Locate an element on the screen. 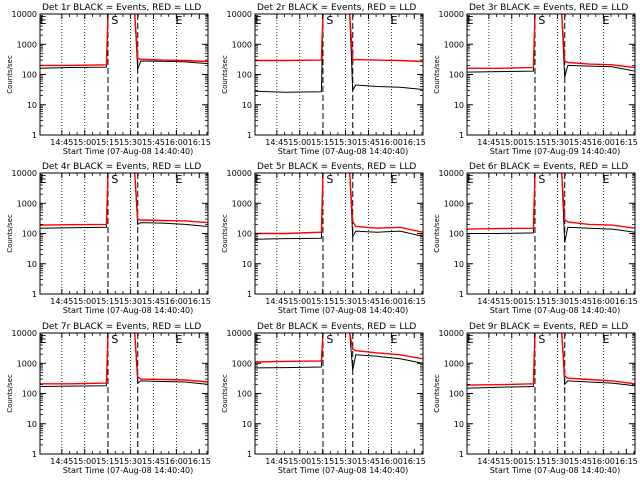 The height and width of the screenshot is (484, 640). chart-title: Det 7r BLACK = Events, RED = LLD is located at coordinates (121, 327).